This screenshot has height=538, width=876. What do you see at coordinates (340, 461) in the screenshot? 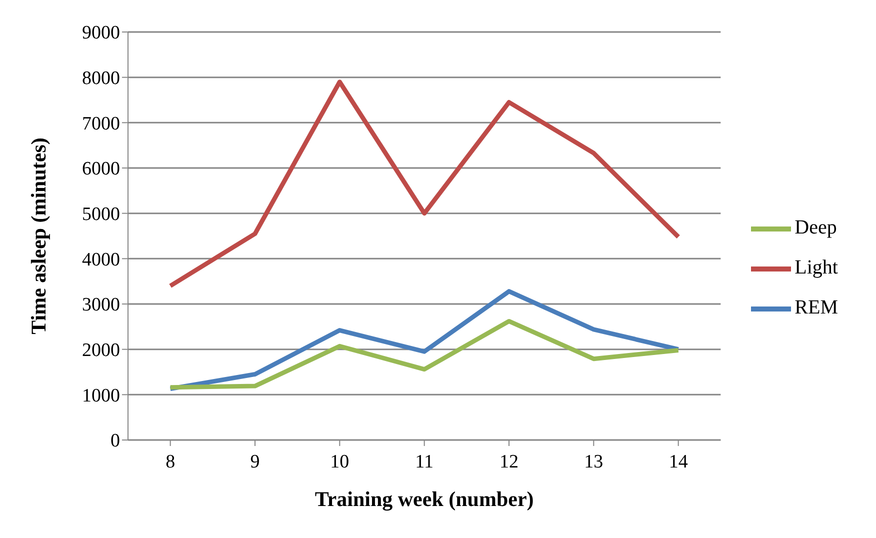
I see `x-tick-label: 10` at bounding box center [340, 461].